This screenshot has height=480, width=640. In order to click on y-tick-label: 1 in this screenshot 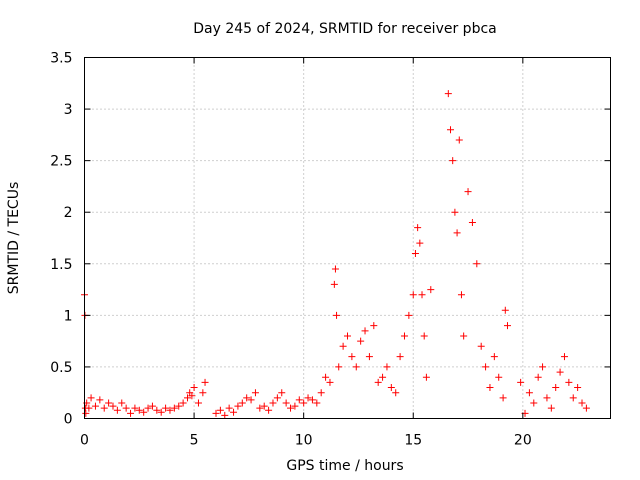, I will do `click(68, 316)`.